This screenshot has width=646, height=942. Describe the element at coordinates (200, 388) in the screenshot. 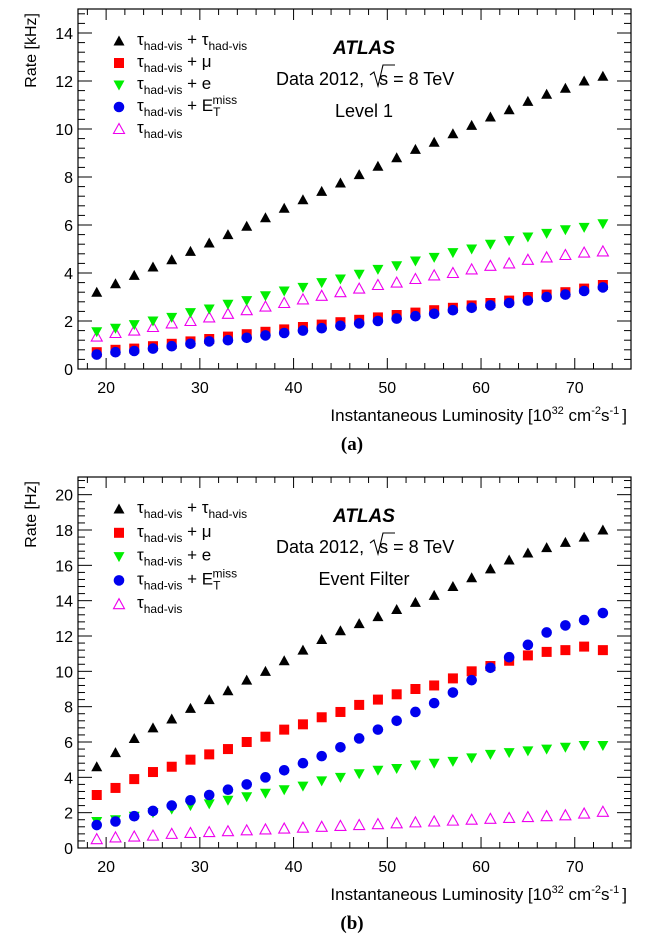

I see `x-tick-label: 30` at that location.